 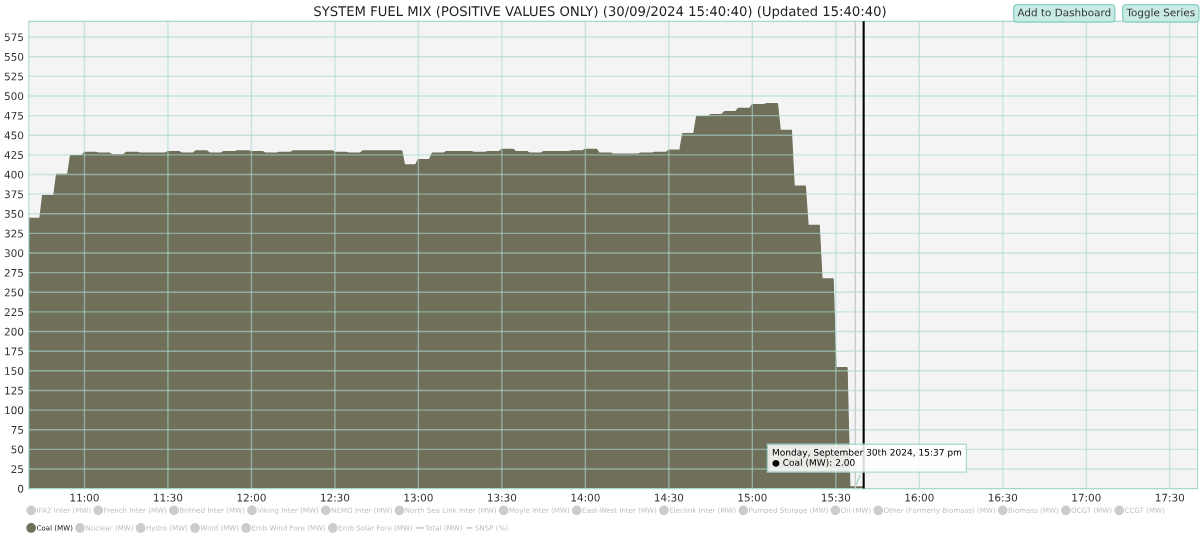 What do you see at coordinates (14, 76) in the screenshot?
I see `y-tick-label: 525` at bounding box center [14, 76].